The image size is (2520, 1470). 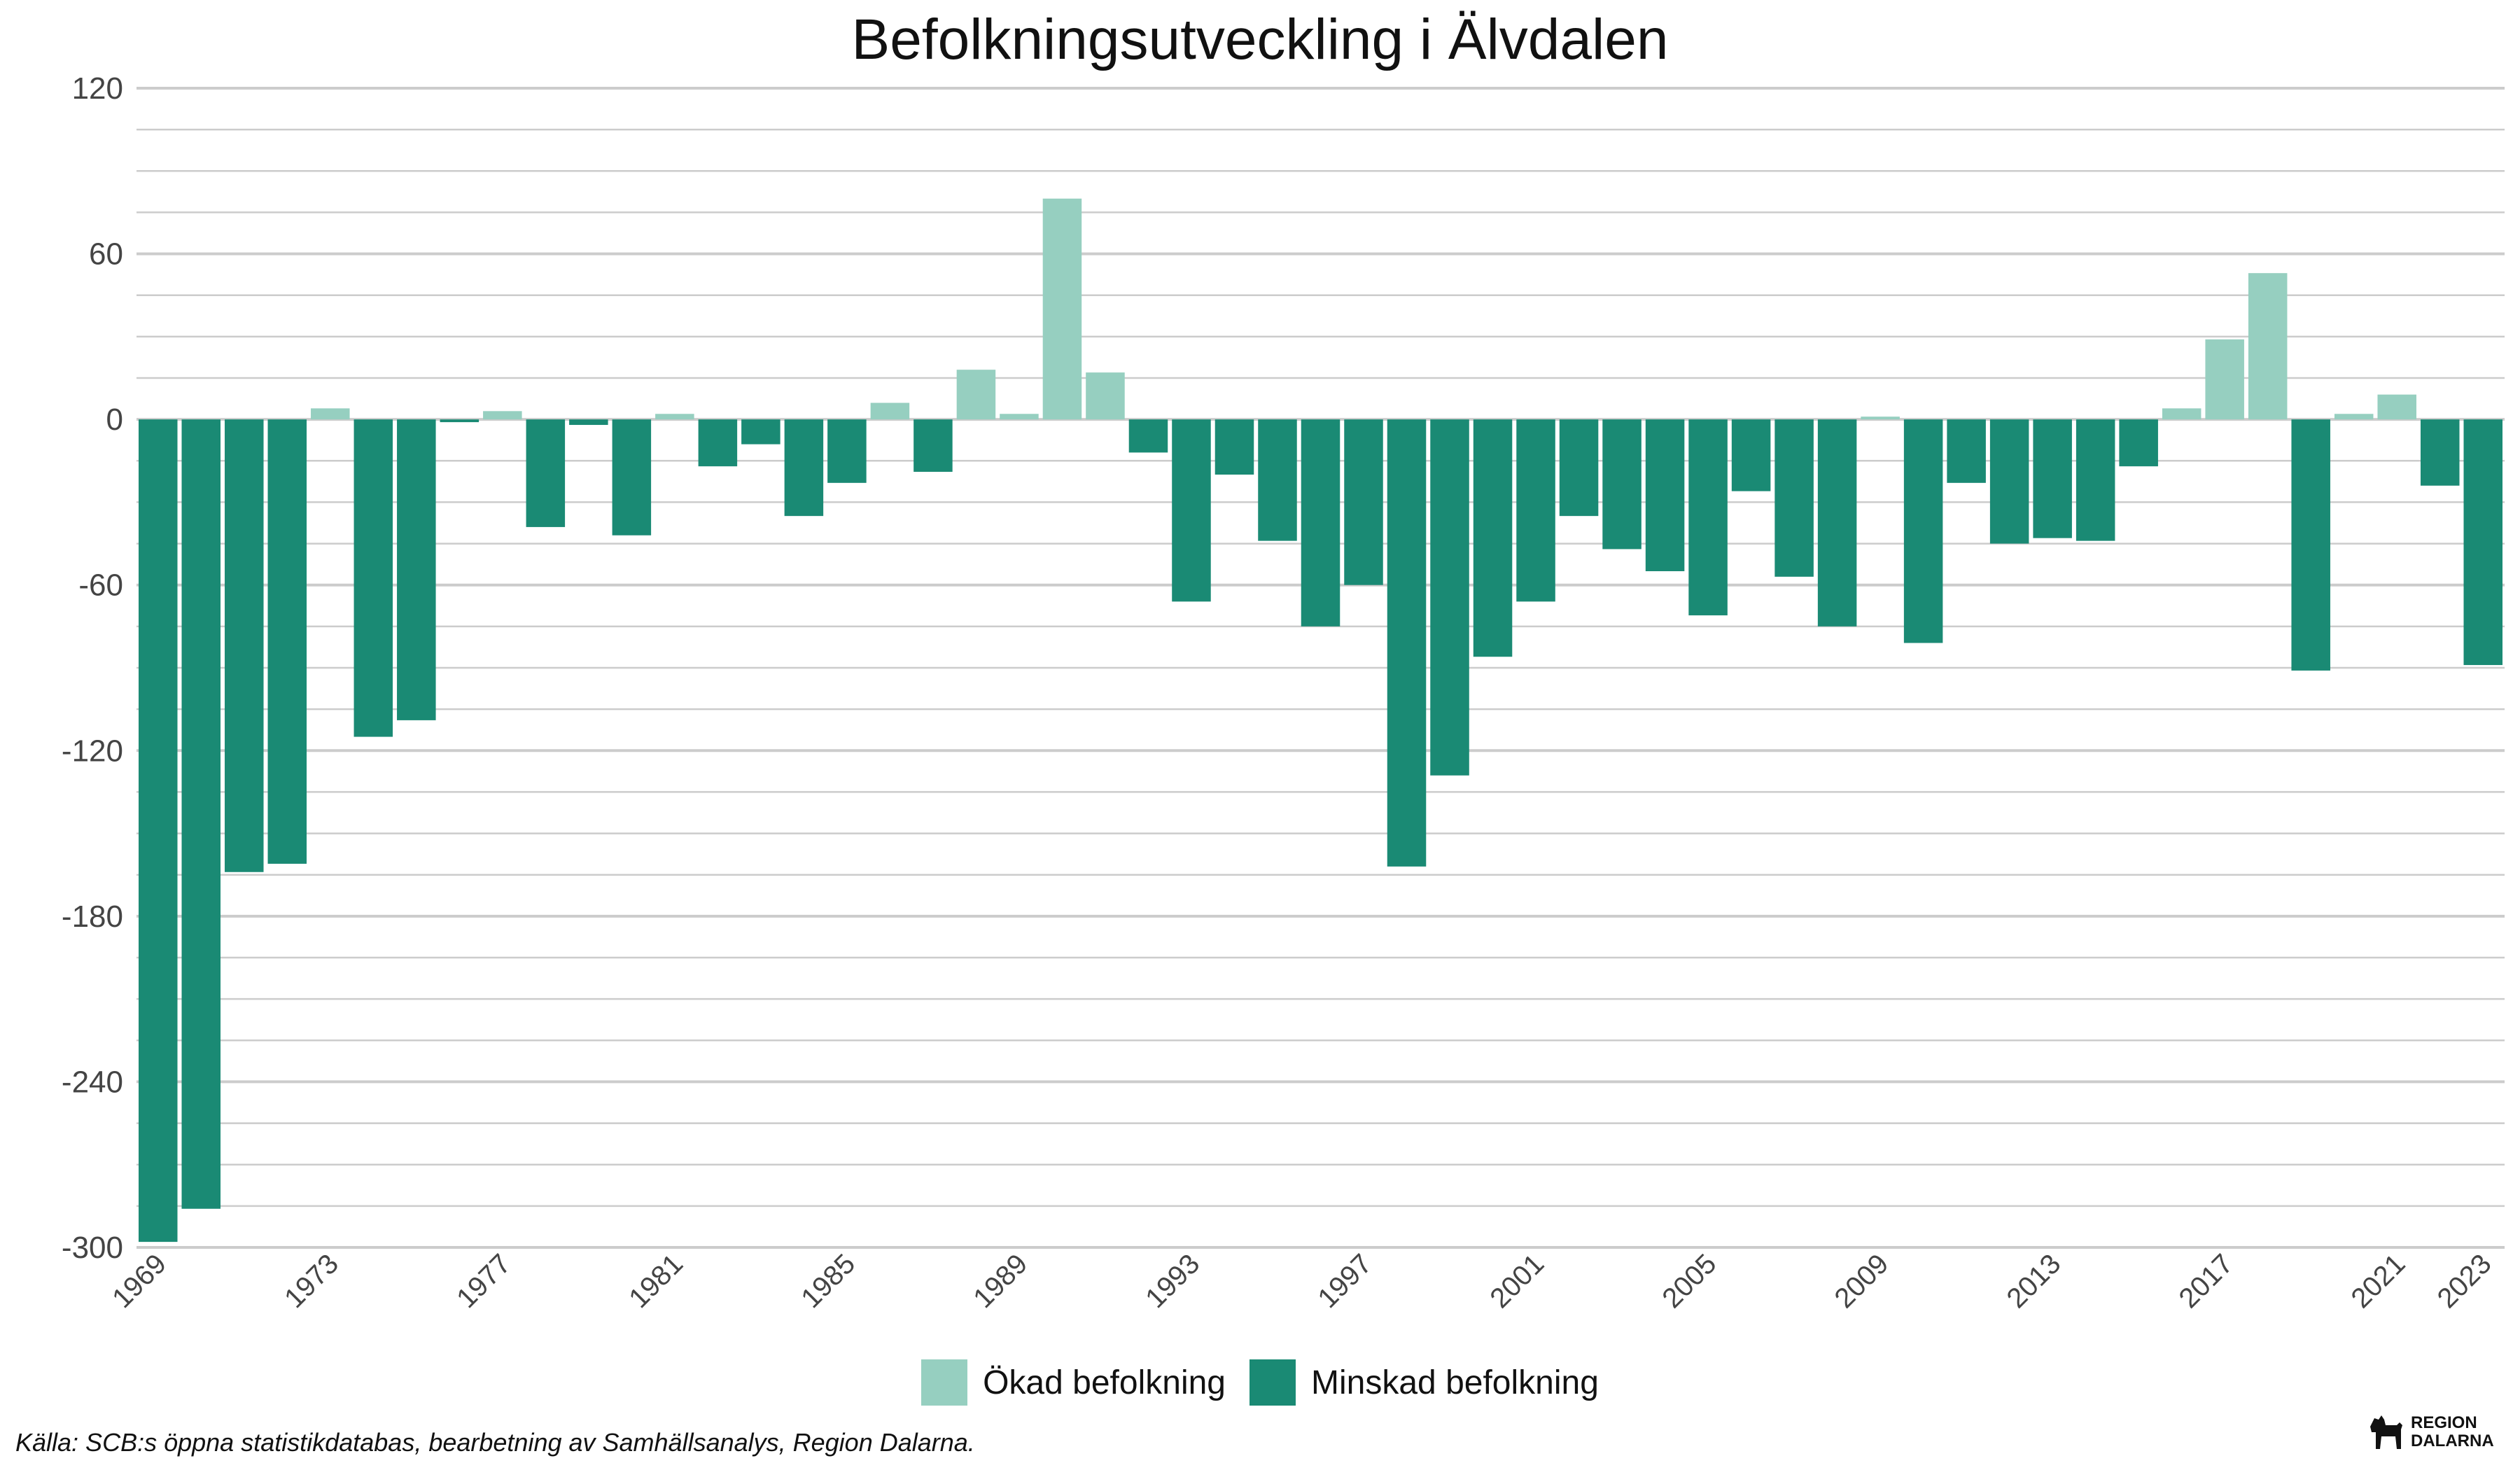 I want to click on bar-1979, so click(x=588, y=422).